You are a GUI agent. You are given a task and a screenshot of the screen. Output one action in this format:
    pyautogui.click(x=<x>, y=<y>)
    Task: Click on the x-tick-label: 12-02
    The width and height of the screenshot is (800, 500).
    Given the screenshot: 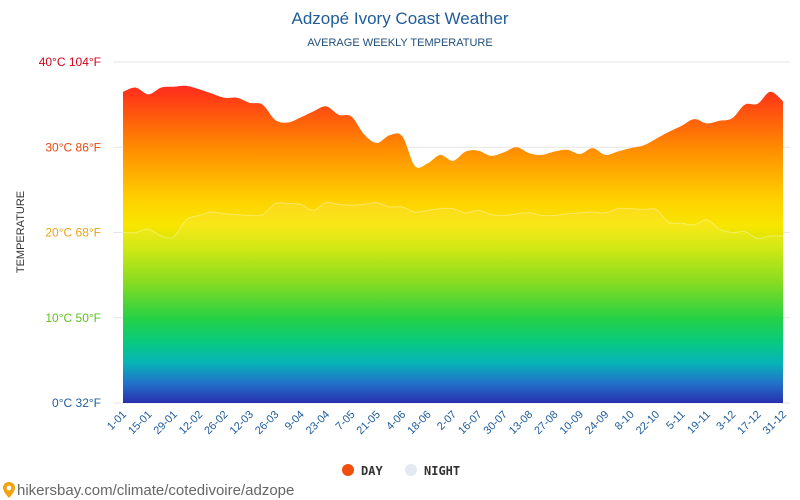 What is the action you would take?
    pyautogui.click(x=191, y=423)
    